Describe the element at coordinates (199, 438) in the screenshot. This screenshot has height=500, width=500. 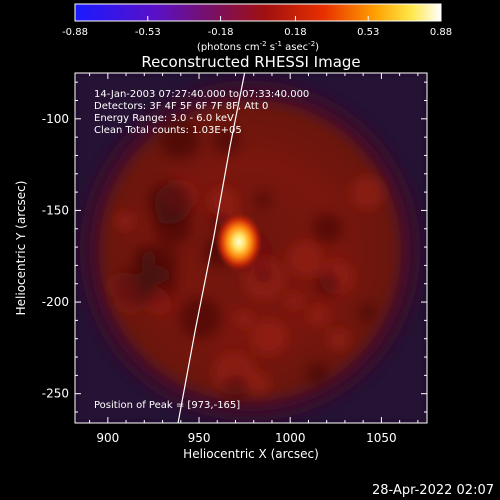
I see `x-tick-label: 950` at that location.